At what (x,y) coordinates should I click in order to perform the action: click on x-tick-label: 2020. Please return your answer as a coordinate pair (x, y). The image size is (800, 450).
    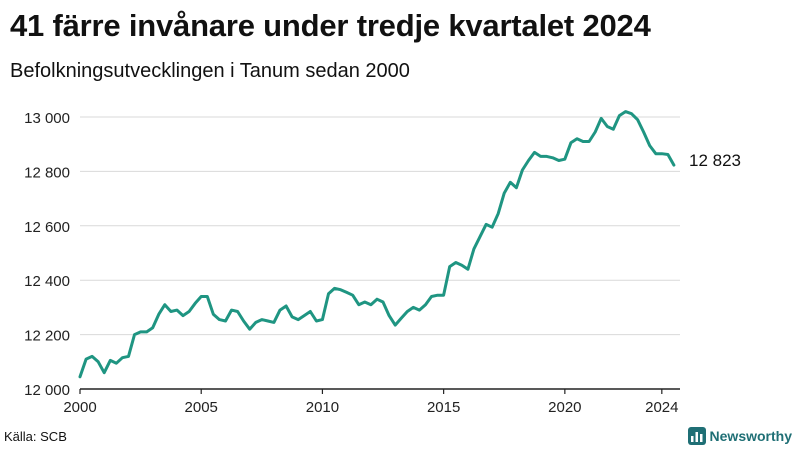
    Looking at the image, I should click on (564, 407).